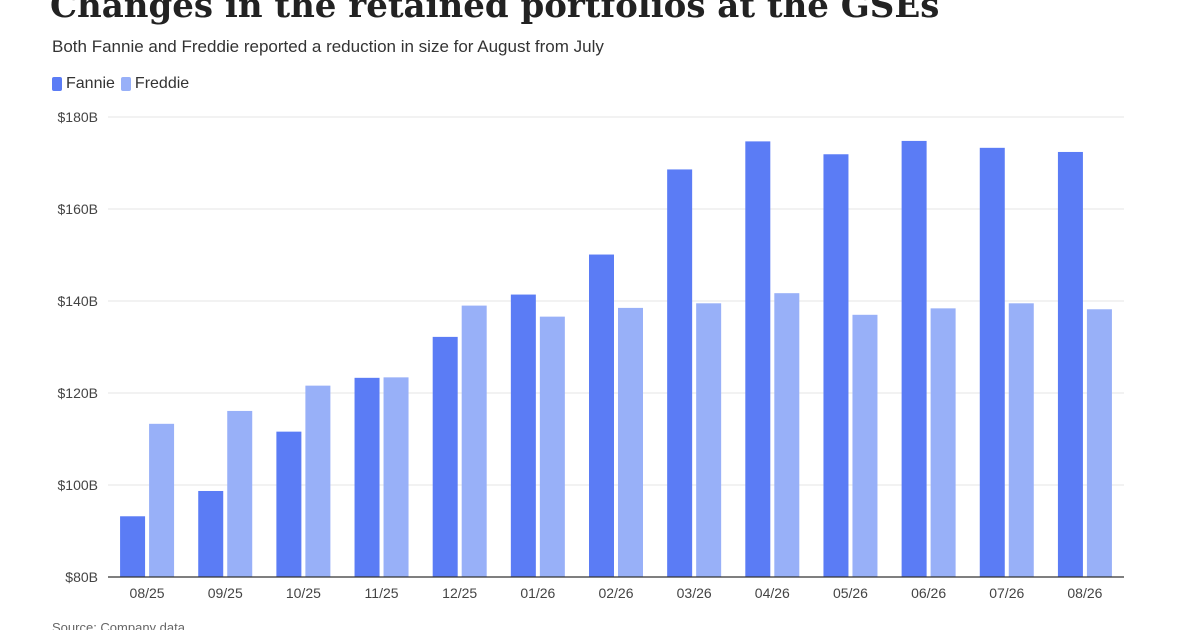  Describe the element at coordinates (694, 593) in the screenshot. I see `x-tick-label: 03/26` at that location.